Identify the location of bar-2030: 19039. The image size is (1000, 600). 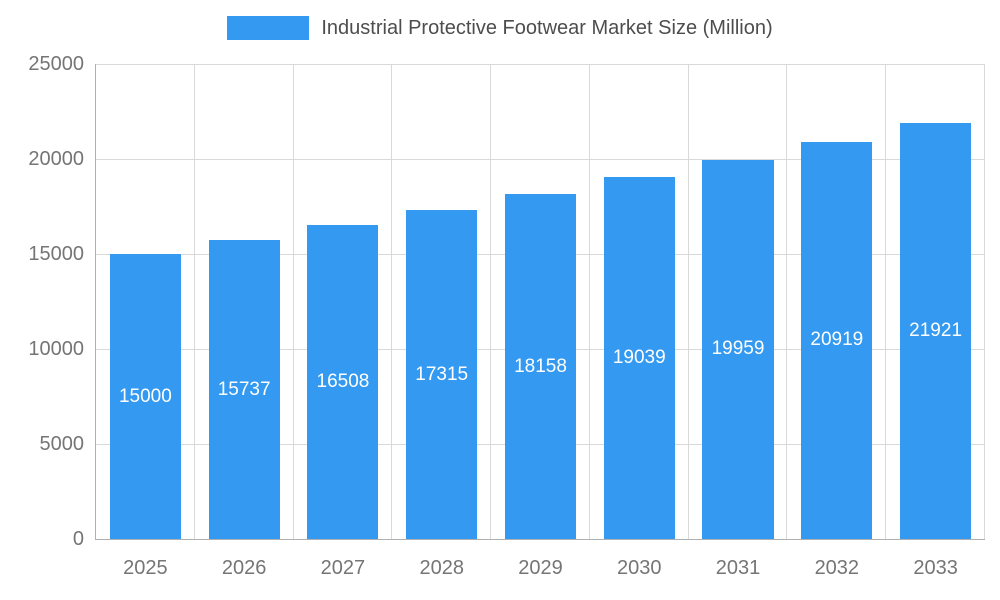
(639, 358).